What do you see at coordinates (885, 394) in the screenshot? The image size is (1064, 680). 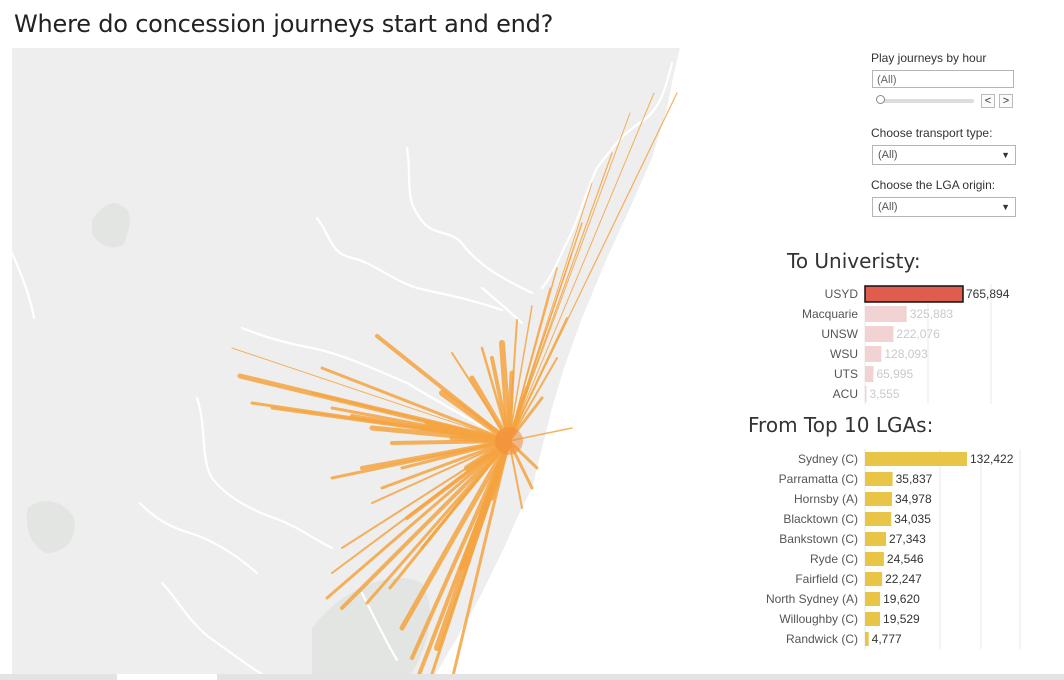 I see `value-label: 3,555` at bounding box center [885, 394].